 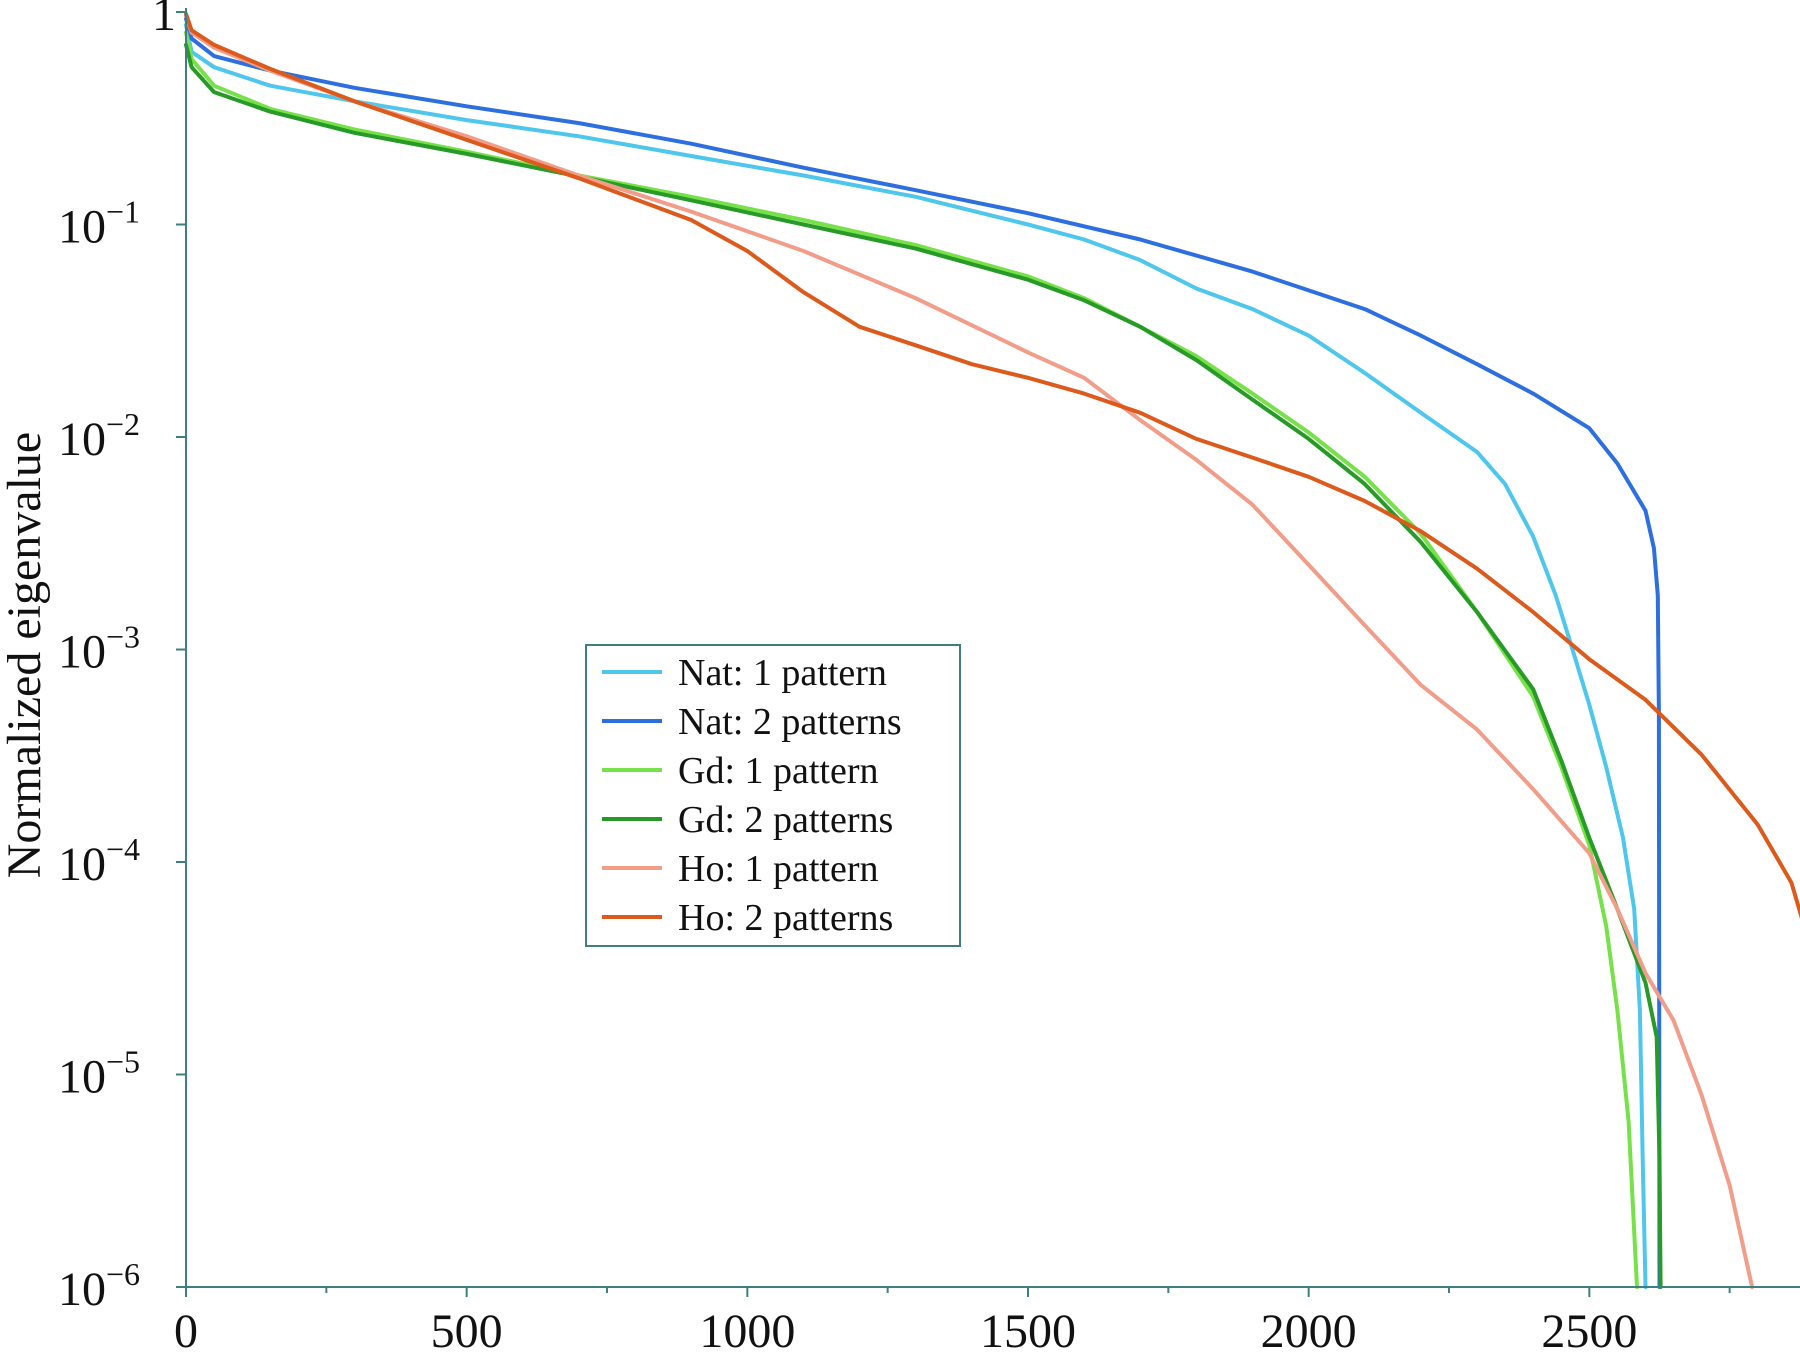 I want to click on y-tick-label: 10⁻⁵, so click(x=99, y=1074).